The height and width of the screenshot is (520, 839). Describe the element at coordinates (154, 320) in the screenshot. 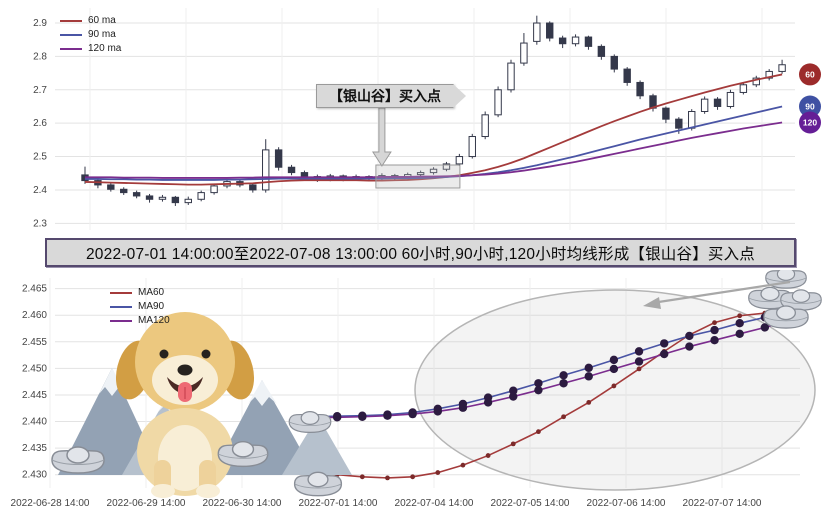

I see `legend-label: MA120` at that location.